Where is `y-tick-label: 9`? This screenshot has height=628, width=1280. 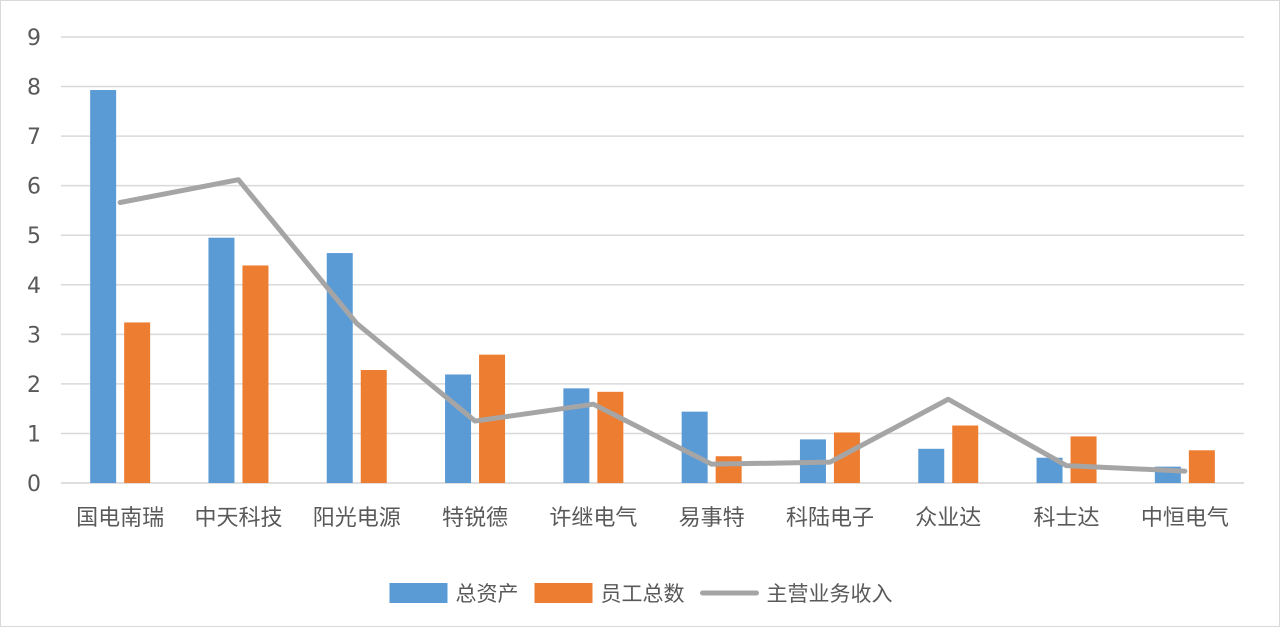
y-tick-label: 9 is located at coordinates (34, 38).